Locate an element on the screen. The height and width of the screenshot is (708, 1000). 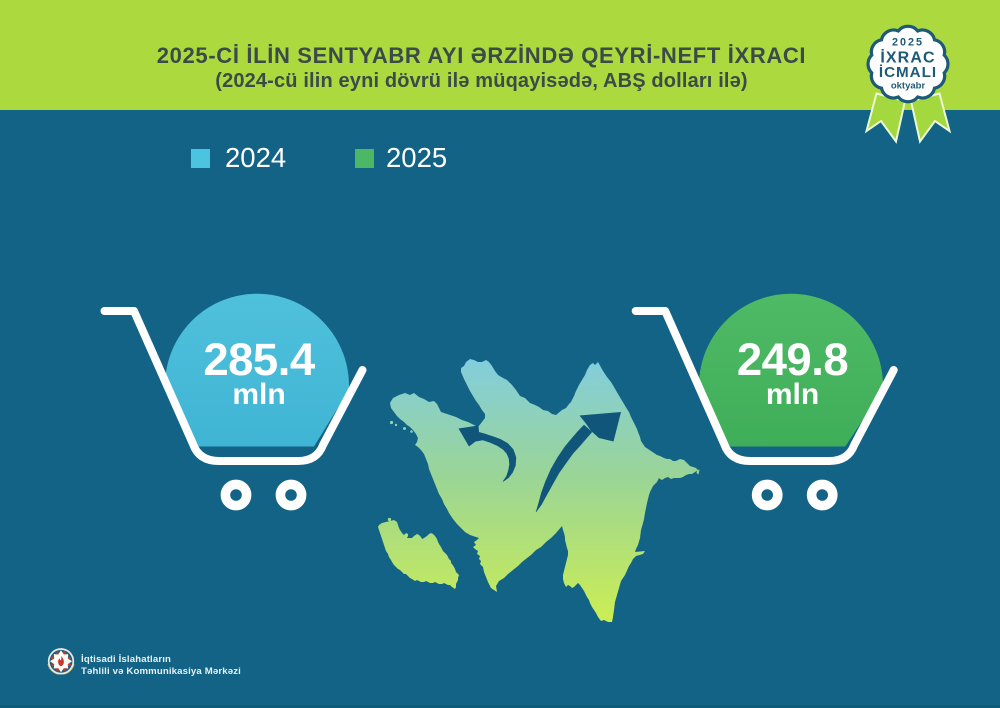
svg-text: 2025 is located at coordinates (908, 43).